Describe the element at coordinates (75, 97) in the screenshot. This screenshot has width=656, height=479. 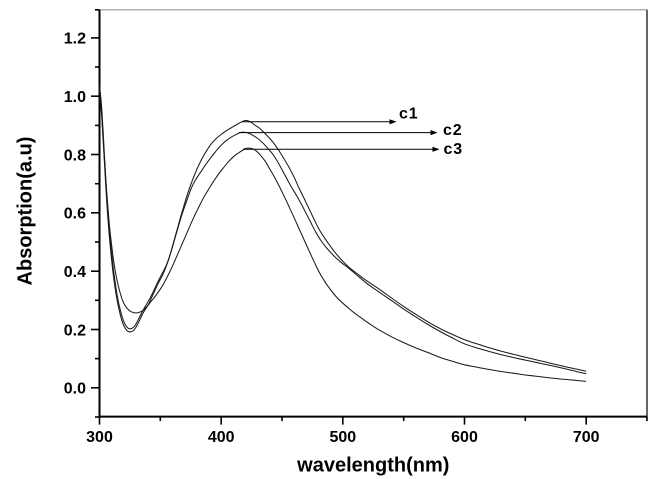
I see `svg-text: 1.0` at that location.